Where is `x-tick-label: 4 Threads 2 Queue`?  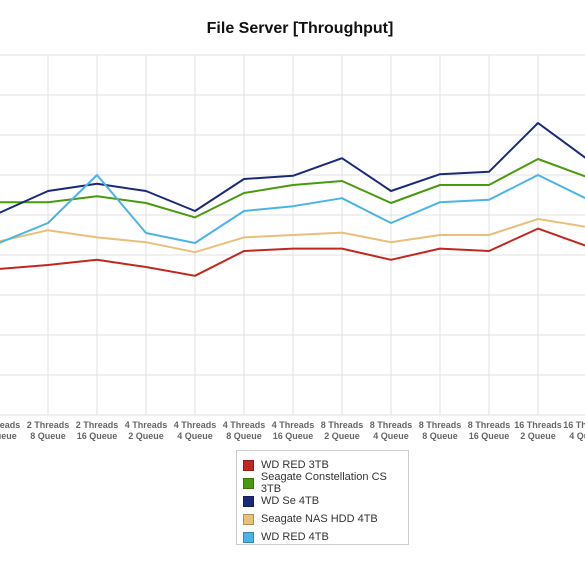
x-tick-label: 4 Threads 2 Queue is located at coordinates (146, 430).